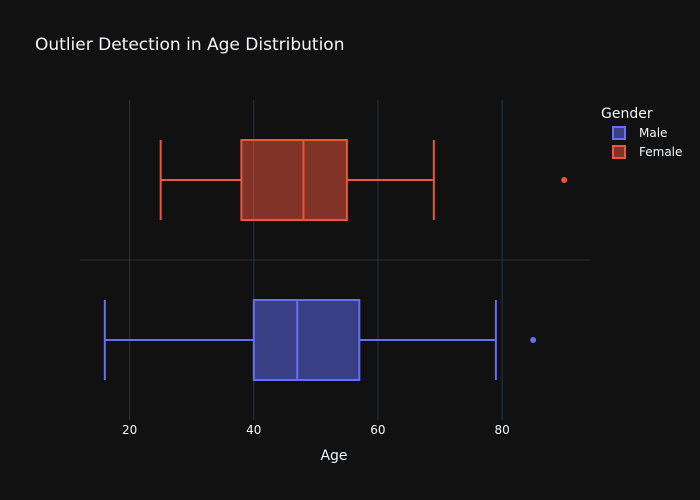  Describe the element at coordinates (363, 180) in the screenshot. I see `box-female` at that location.